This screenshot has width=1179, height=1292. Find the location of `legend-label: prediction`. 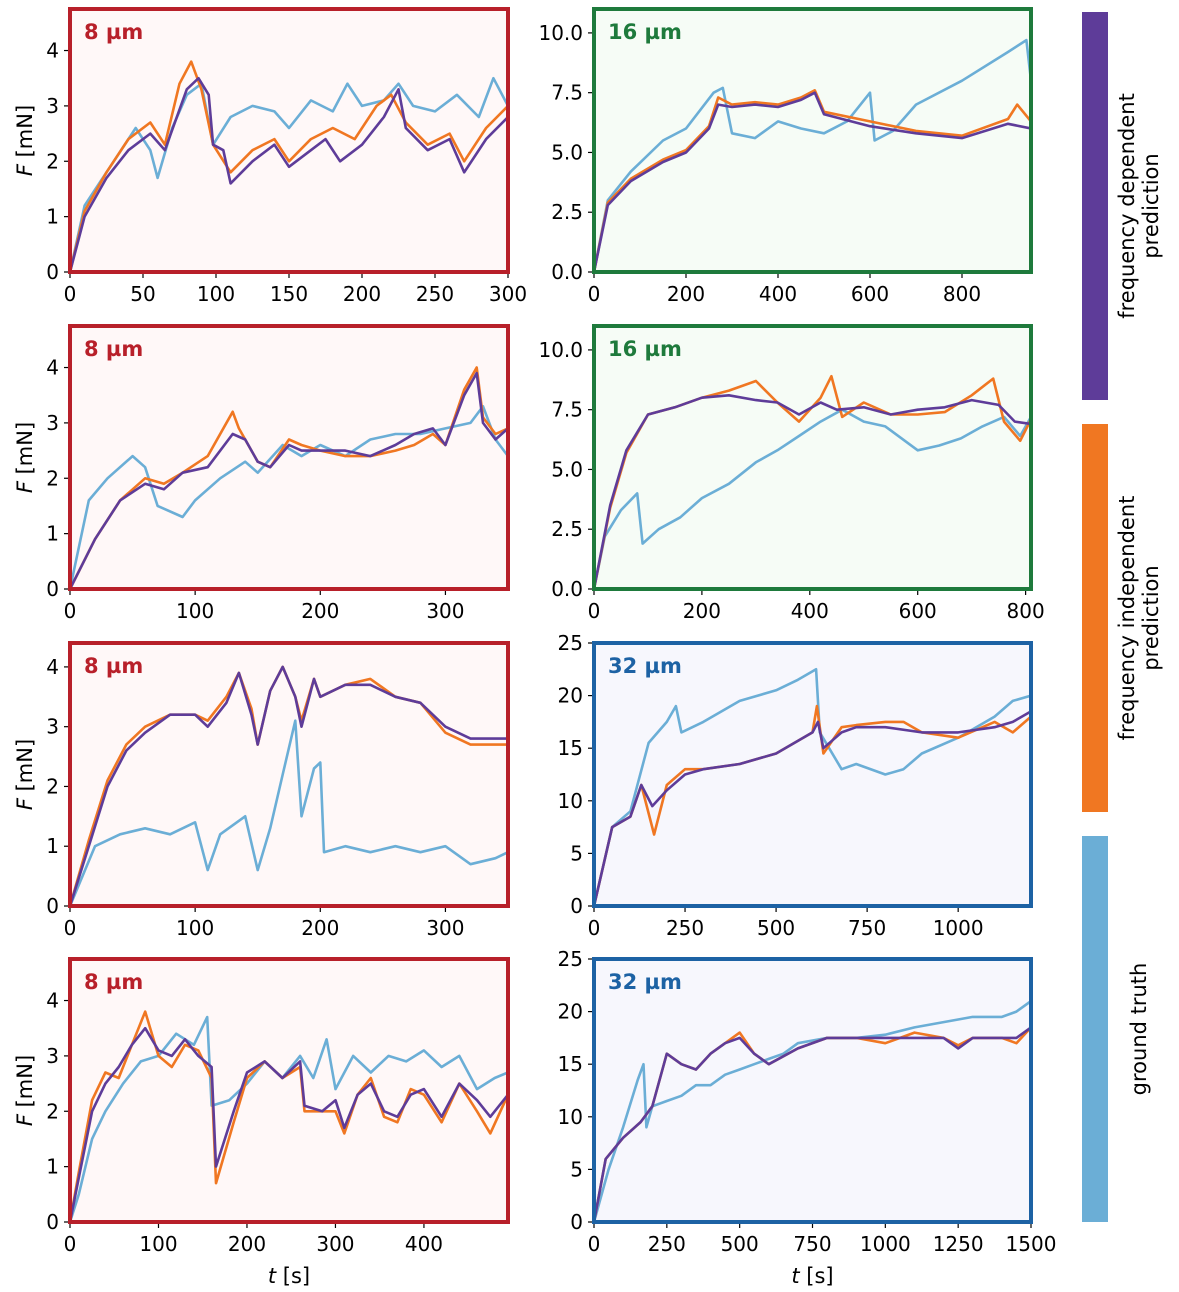

legend-label: prediction is located at coordinates (1151, 205).